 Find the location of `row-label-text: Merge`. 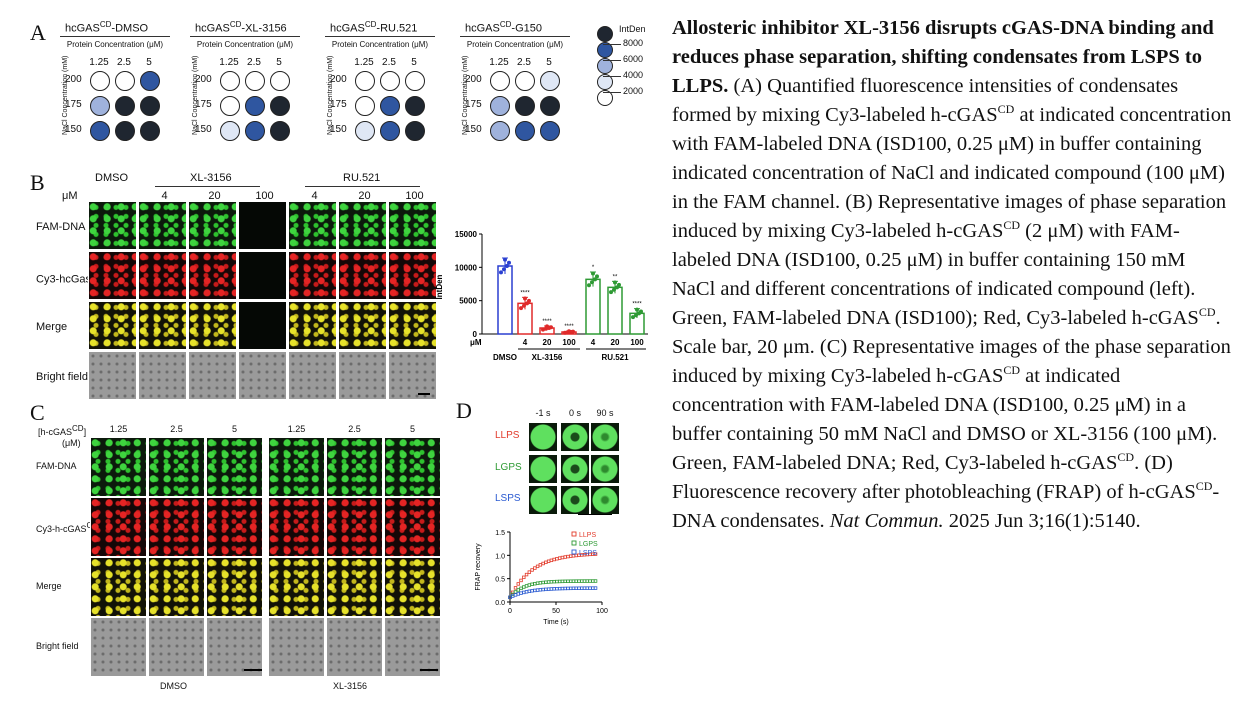

row-label-text: Merge is located at coordinates (49, 586).